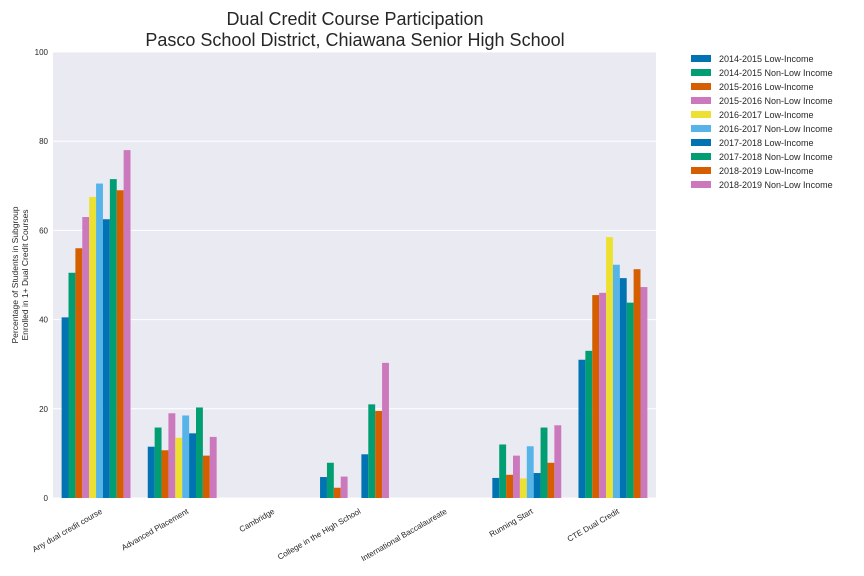 Image resolution: width=864 pixels, height=576 pixels. I want to click on y-tick-label: 20, so click(43, 409).